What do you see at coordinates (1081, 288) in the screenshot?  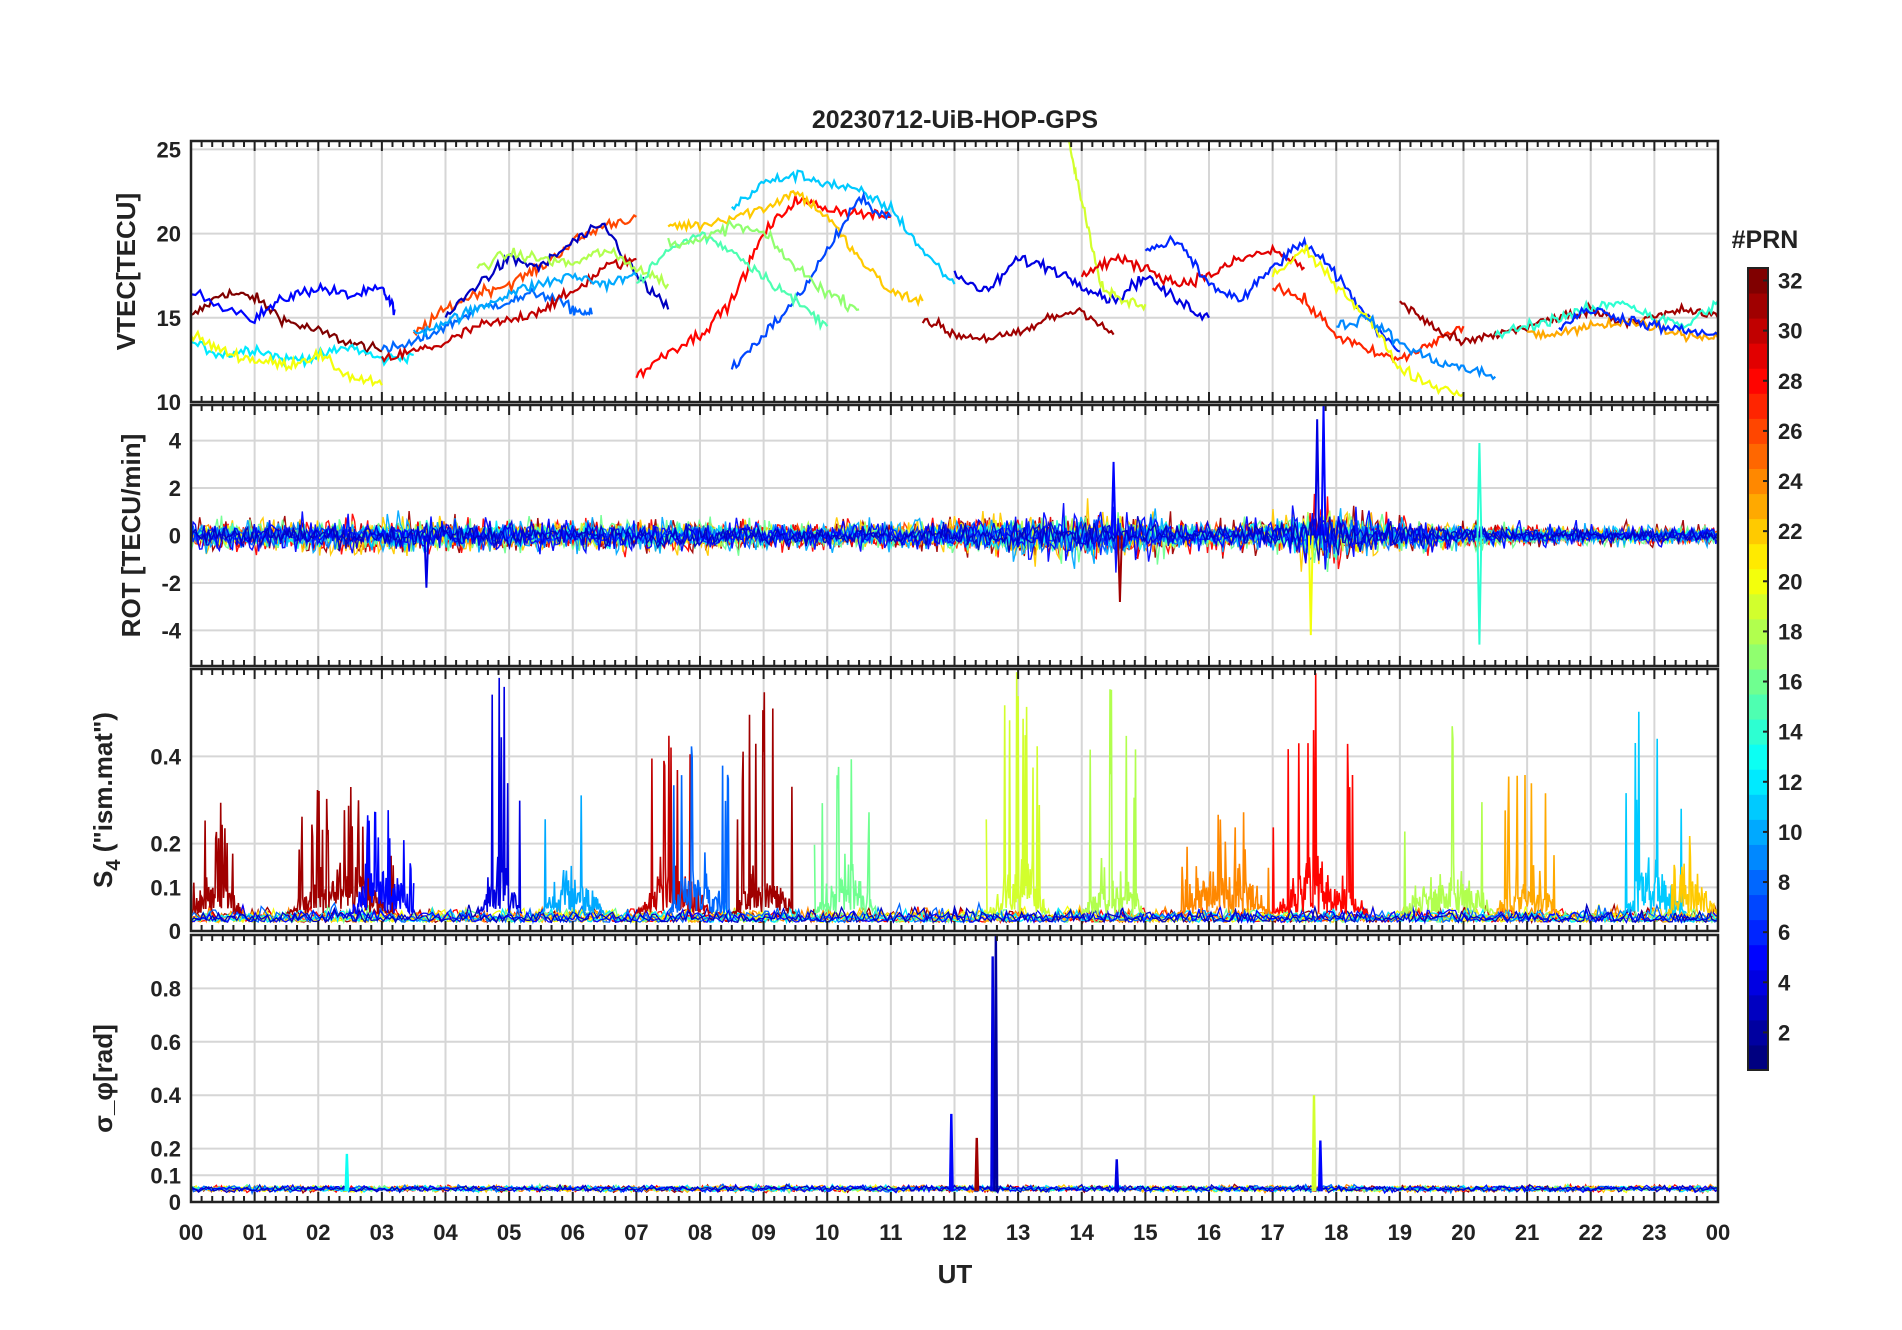 I see `vtec-series-prn4` at bounding box center [1081, 288].